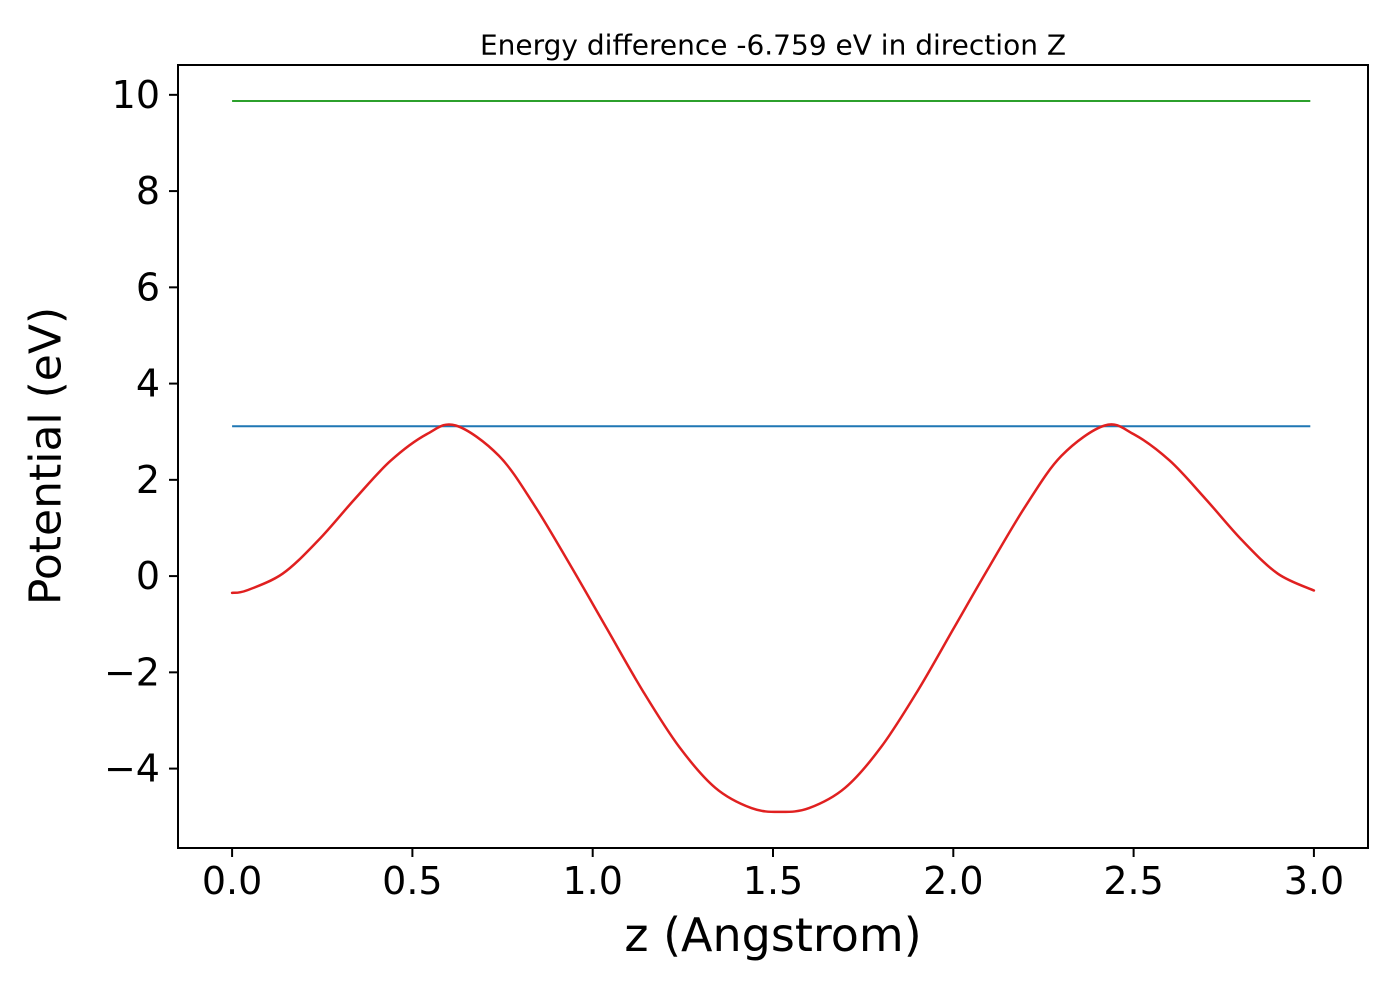 Image resolution: width=1400 pixels, height=1000 pixels. What do you see at coordinates (148, 287) in the screenshot?
I see `y-tick-label: 6` at bounding box center [148, 287].